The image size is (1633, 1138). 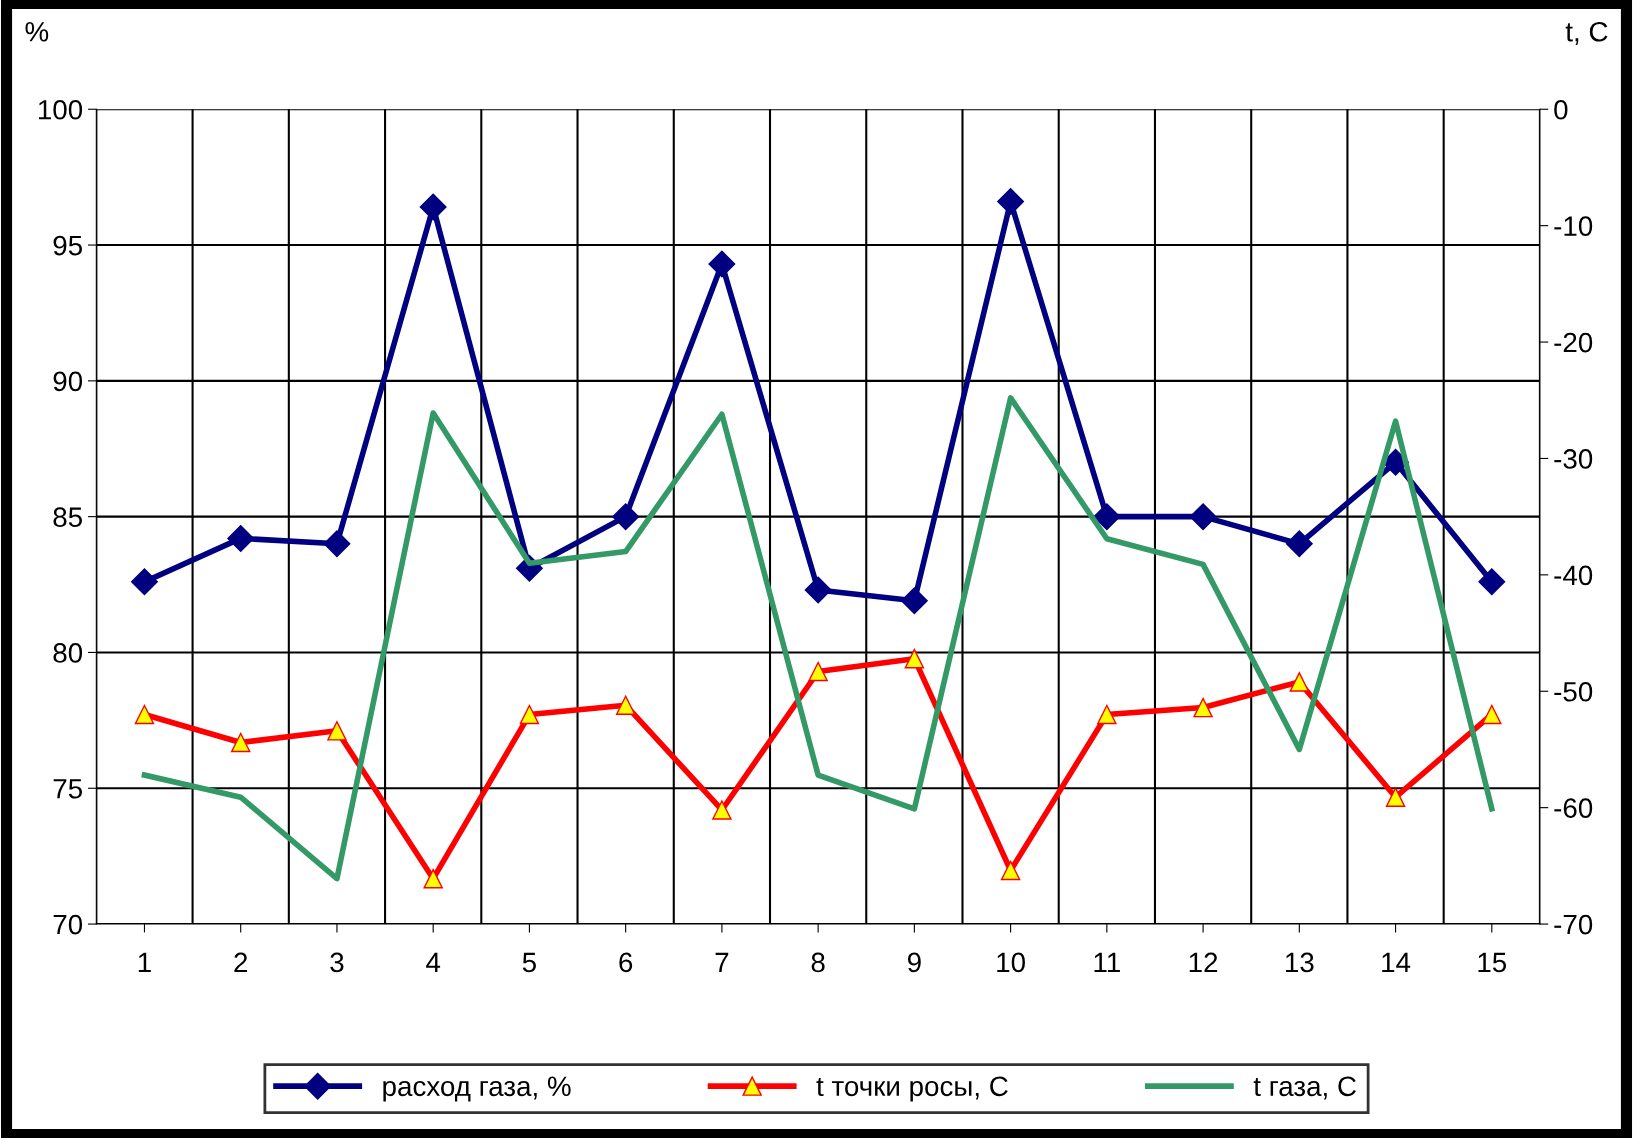 What do you see at coordinates (1011, 962) in the screenshot?
I see `x-tick-label: 10` at bounding box center [1011, 962].